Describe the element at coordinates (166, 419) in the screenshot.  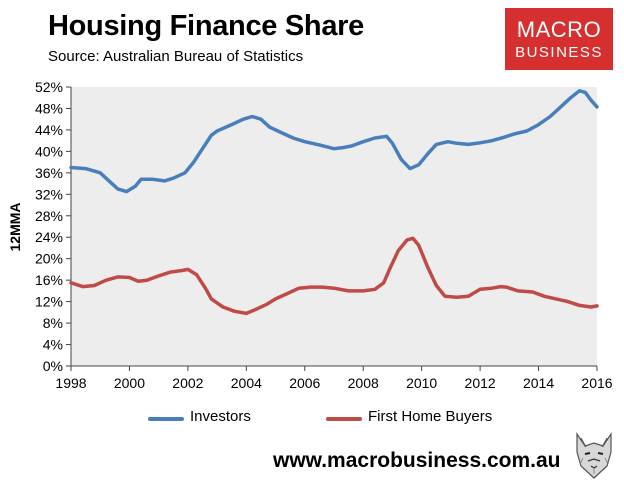
I see `legend-swatch-investors` at that location.